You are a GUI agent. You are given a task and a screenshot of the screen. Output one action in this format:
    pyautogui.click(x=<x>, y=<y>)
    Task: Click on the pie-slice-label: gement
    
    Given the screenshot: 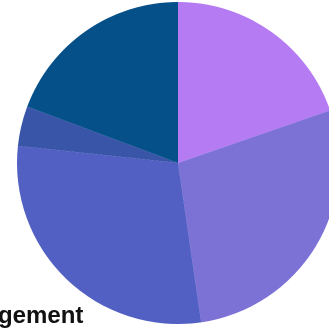 What is the action you would take?
    pyautogui.click(x=41, y=315)
    